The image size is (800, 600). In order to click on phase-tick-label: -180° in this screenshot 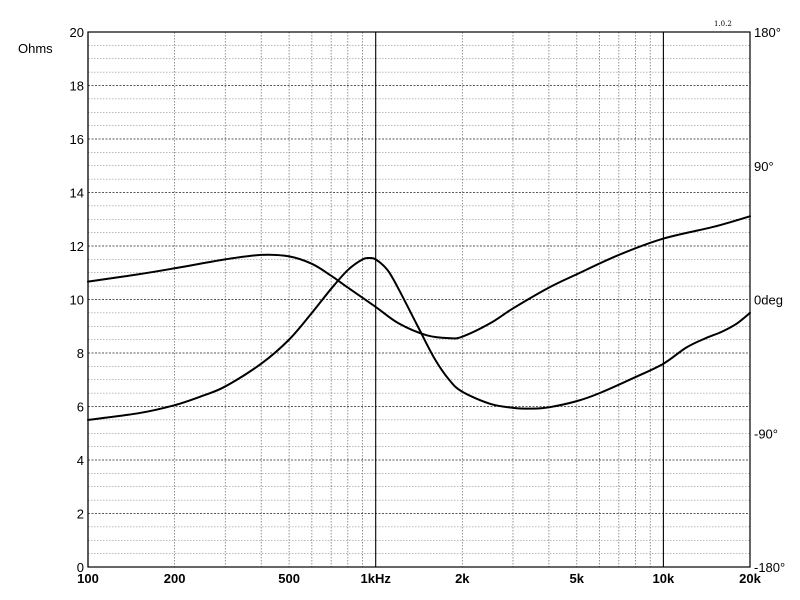, I will do `click(769, 567)`.